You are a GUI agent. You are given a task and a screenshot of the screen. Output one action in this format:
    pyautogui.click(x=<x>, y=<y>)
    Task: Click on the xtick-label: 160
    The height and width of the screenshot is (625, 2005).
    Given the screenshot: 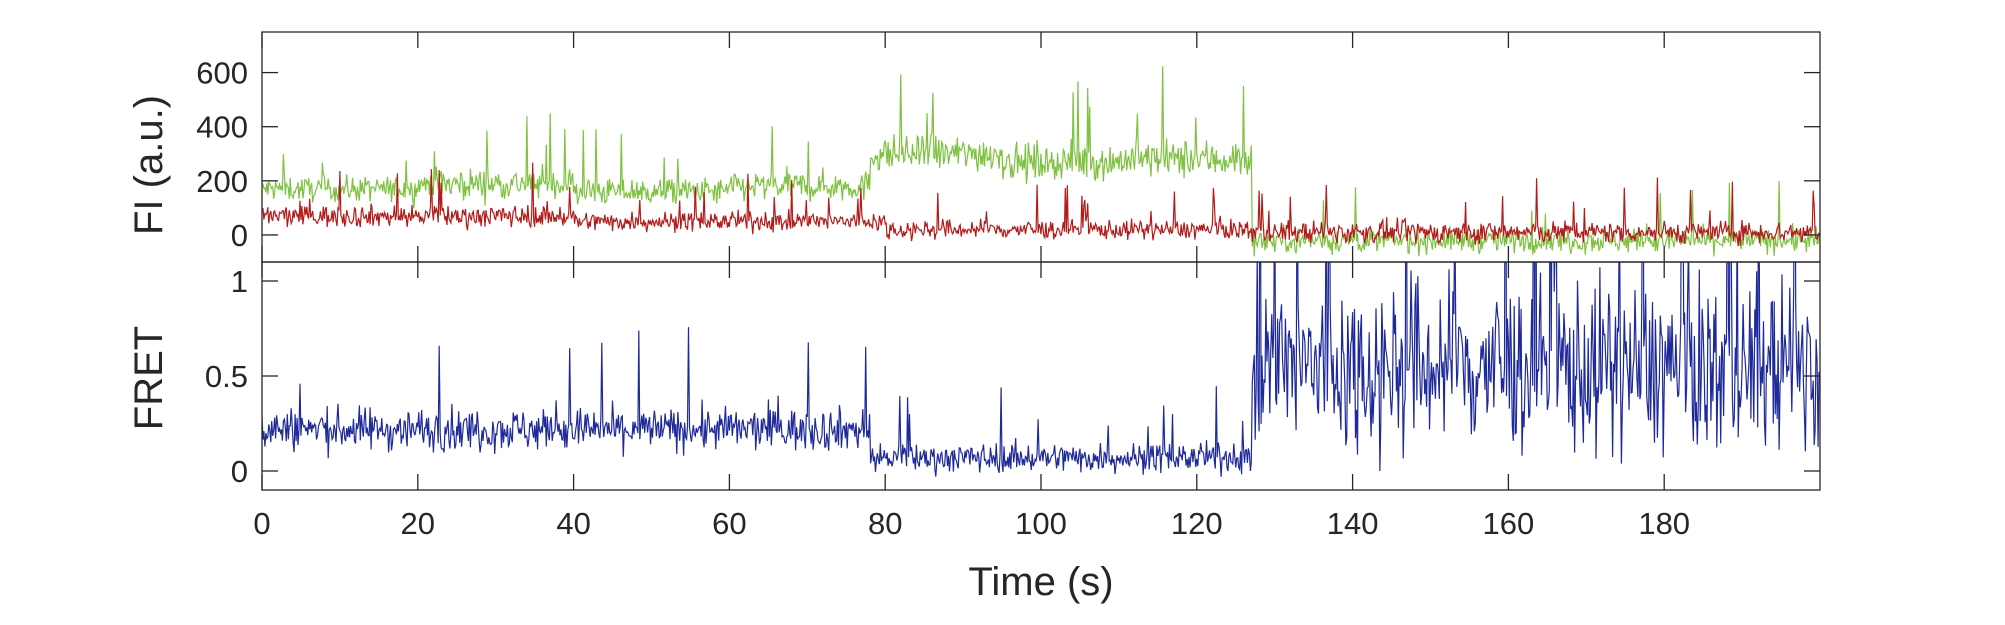 What is the action you would take?
    pyautogui.click(x=1509, y=523)
    